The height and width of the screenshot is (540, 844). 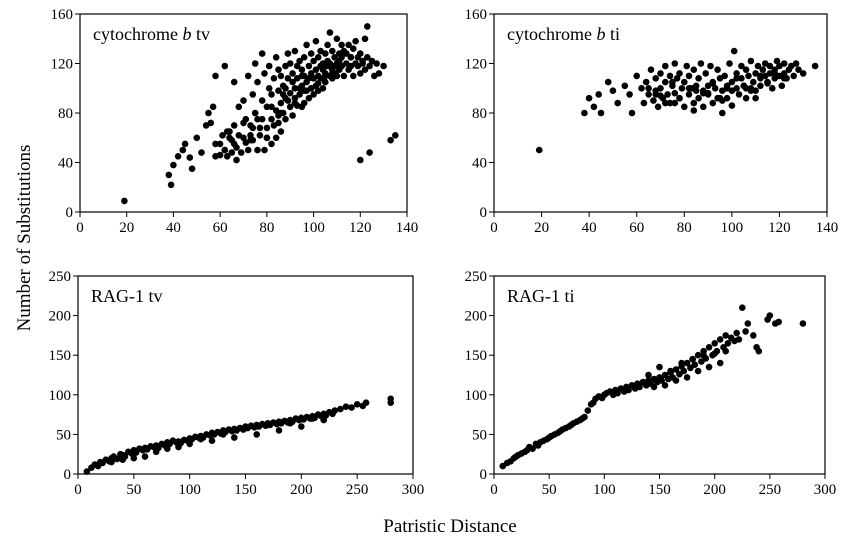 I want to click on x-tick-label: 0, so click(x=80, y=228).